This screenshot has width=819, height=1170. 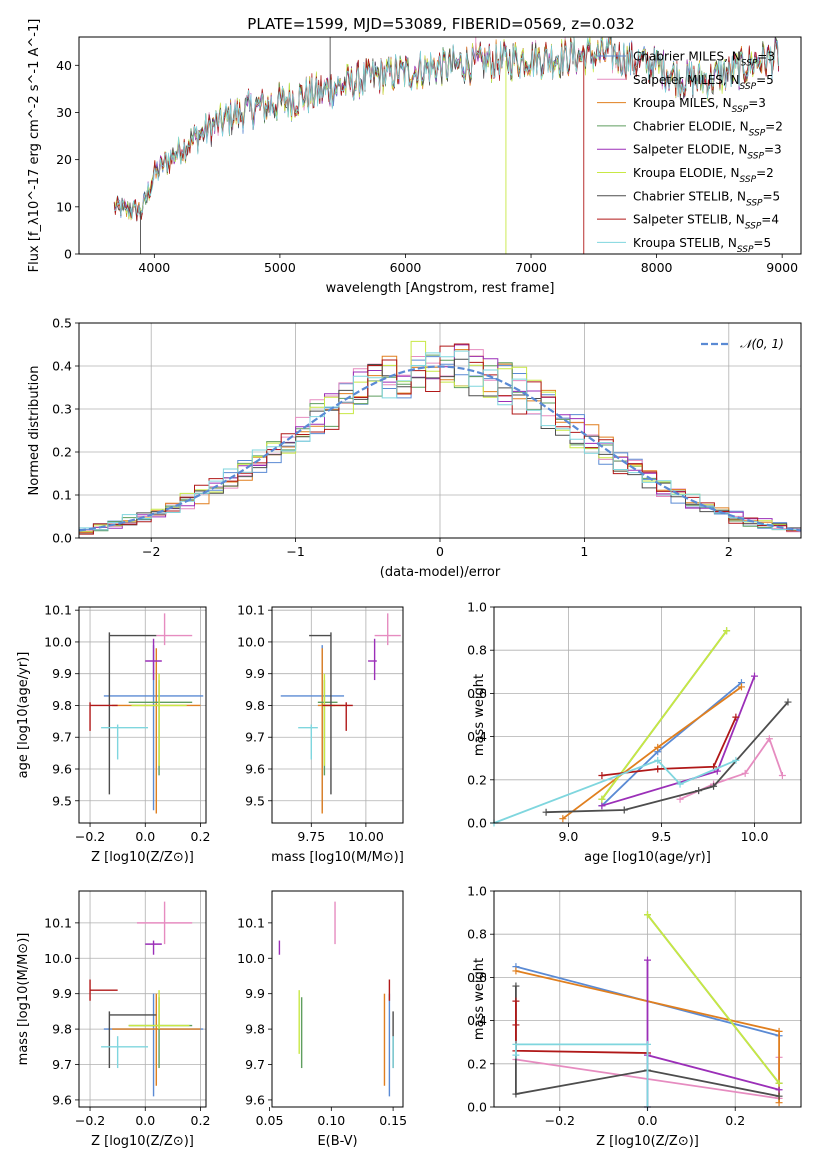 I want to click on x-tick-label: 0.15, so click(x=393, y=1120).